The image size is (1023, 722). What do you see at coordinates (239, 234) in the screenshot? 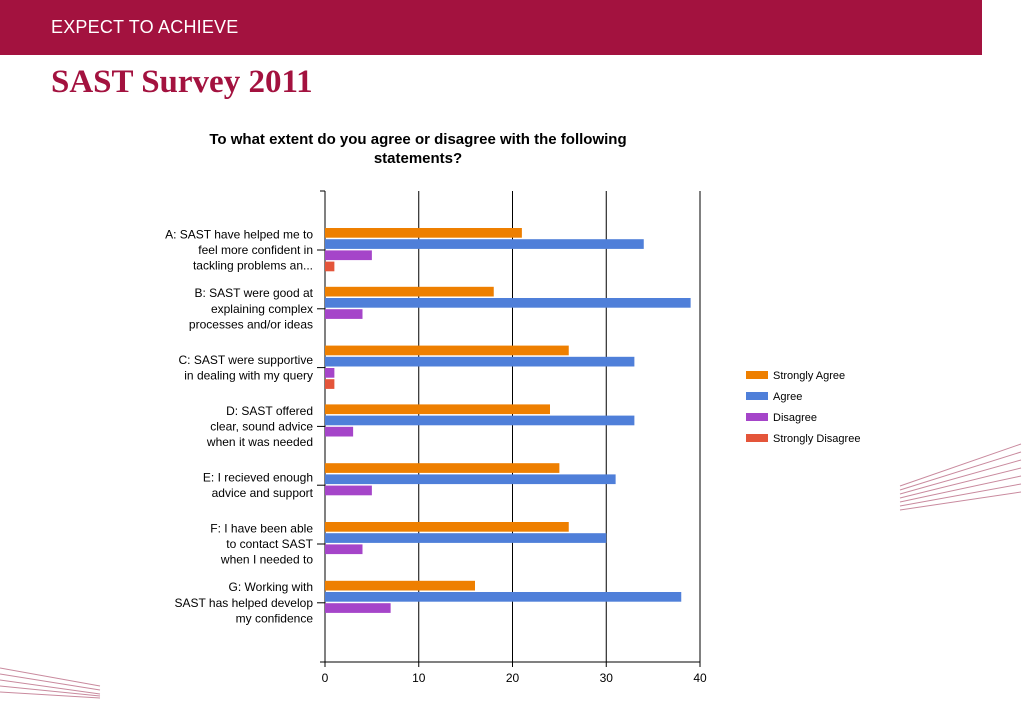
I see `category-label: A: SAST have helped me to` at bounding box center [239, 234].